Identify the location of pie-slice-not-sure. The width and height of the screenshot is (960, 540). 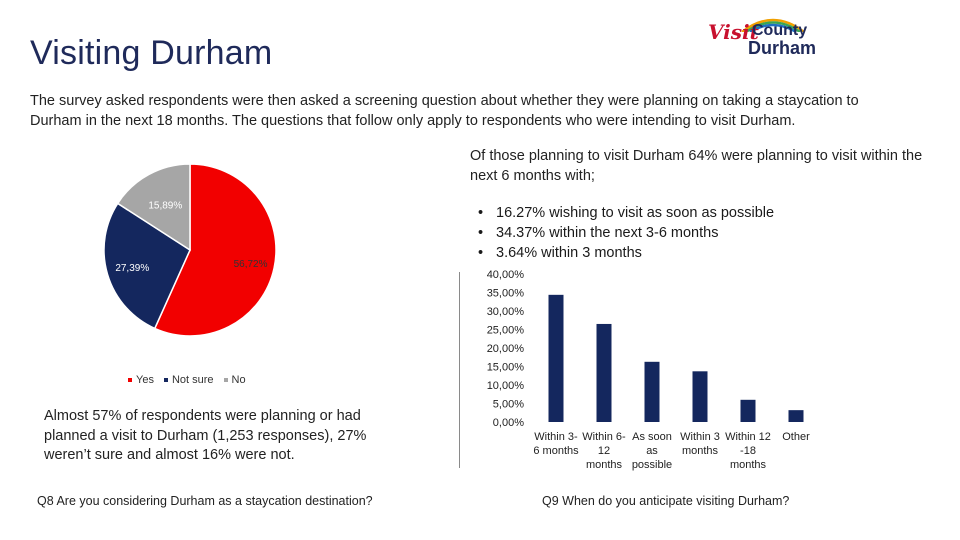
(147, 266).